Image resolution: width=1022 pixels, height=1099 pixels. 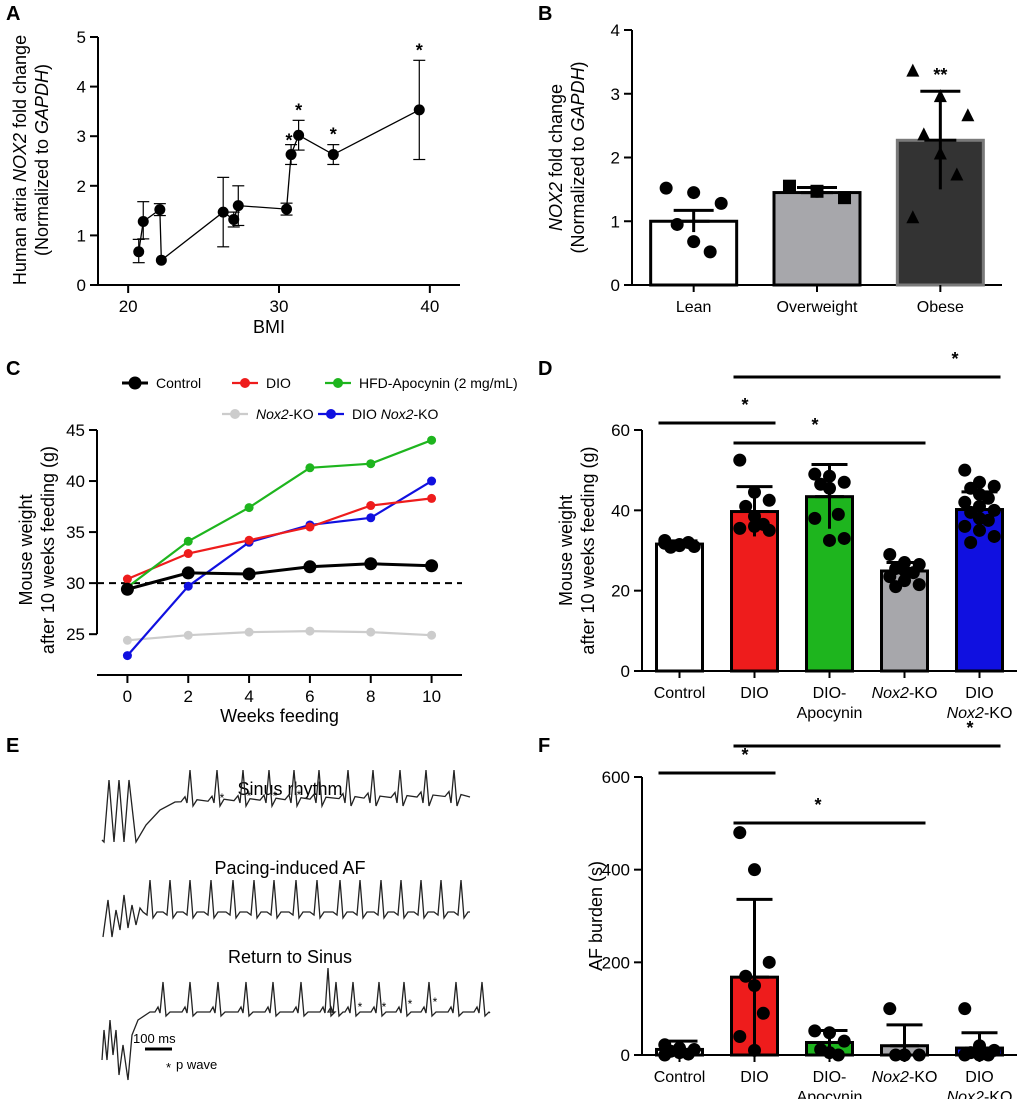 What do you see at coordinates (12, 746) in the screenshot?
I see `panel-letter-e: E` at bounding box center [12, 746].